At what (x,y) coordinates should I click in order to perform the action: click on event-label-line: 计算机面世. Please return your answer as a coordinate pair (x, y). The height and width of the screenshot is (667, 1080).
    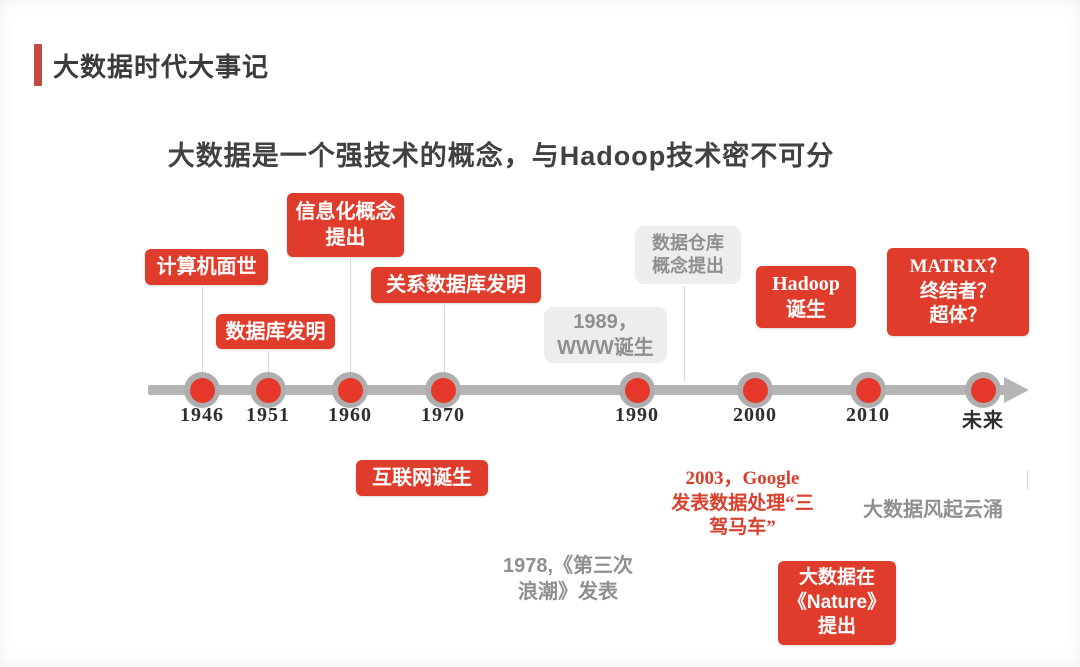
    Looking at the image, I should click on (206, 267).